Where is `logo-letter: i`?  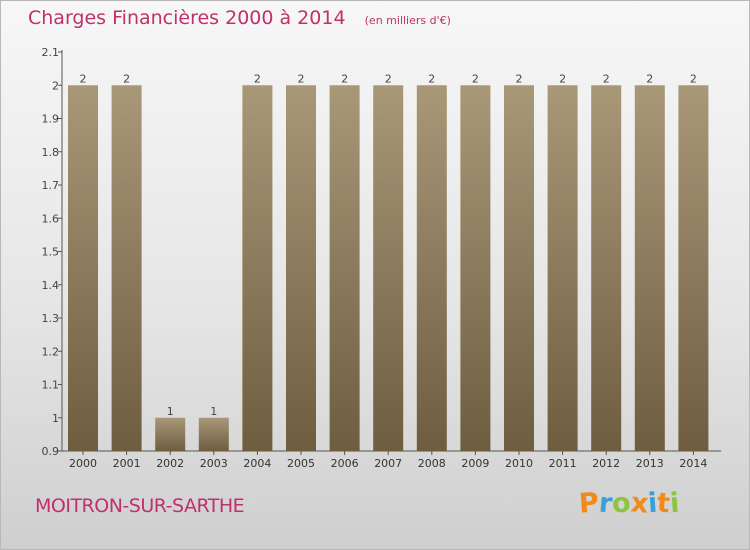
logo-letter: i is located at coordinates (675, 503).